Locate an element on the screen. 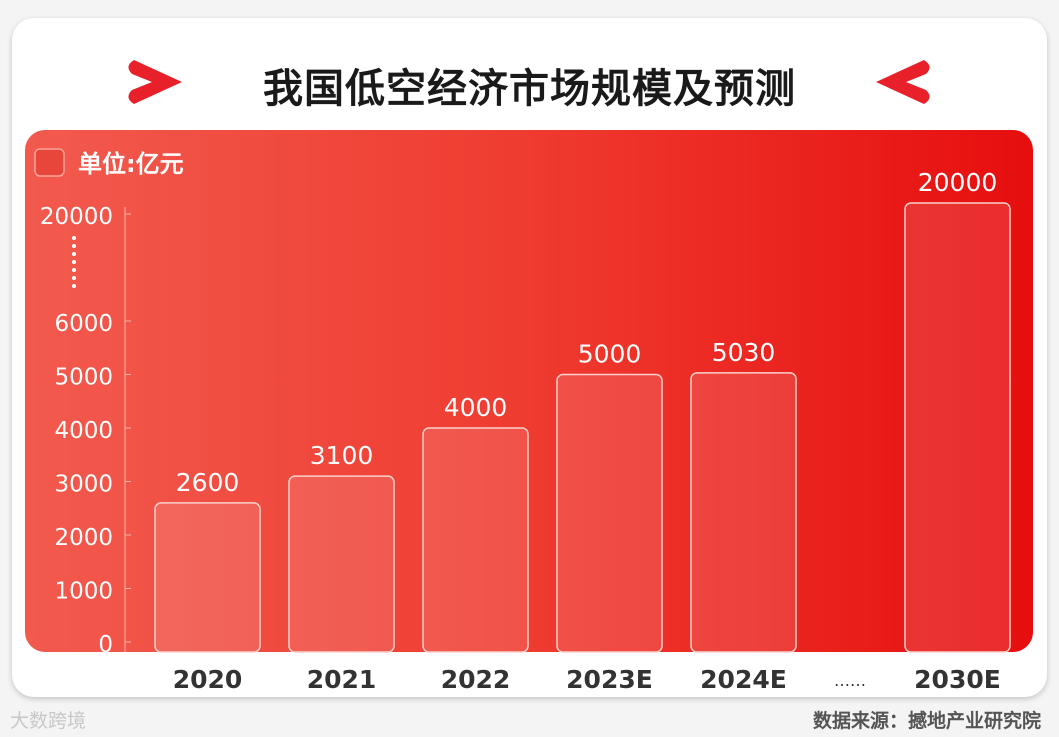  x-tick-label: 2021 is located at coordinates (342, 679).